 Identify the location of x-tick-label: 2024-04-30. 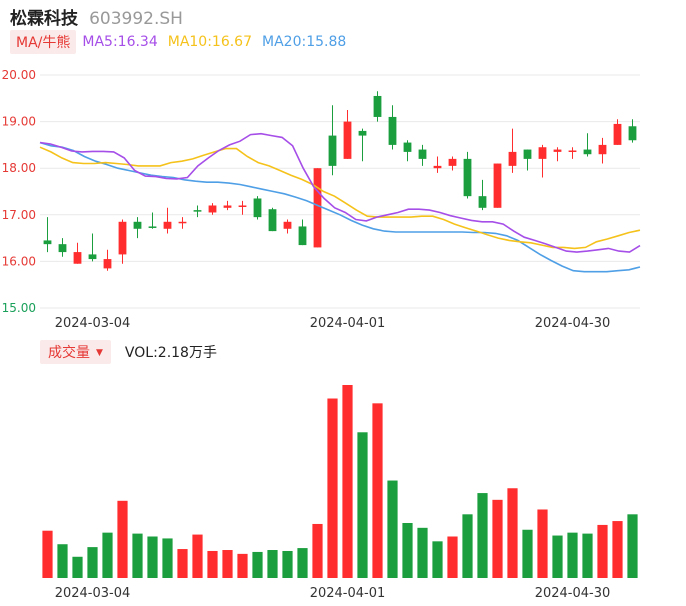
(573, 323).